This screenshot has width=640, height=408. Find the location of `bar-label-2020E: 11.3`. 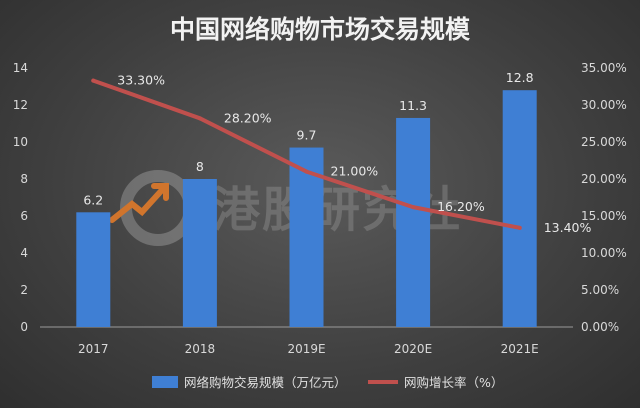

bar-label-2020E: 11.3 is located at coordinates (413, 105).